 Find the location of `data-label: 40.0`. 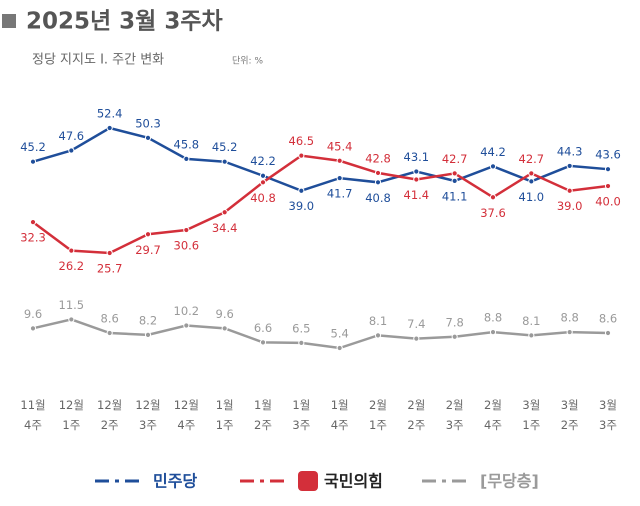

data-label: 40.0 is located at coordinates (608, 202).